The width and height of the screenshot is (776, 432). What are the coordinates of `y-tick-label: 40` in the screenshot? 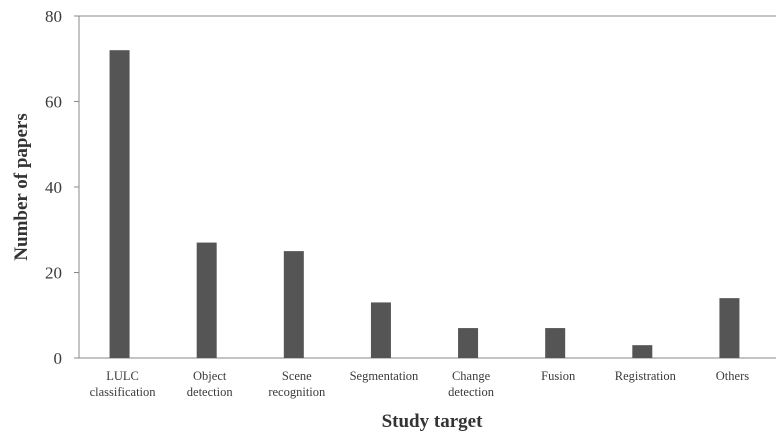 It's located at (53, 187).